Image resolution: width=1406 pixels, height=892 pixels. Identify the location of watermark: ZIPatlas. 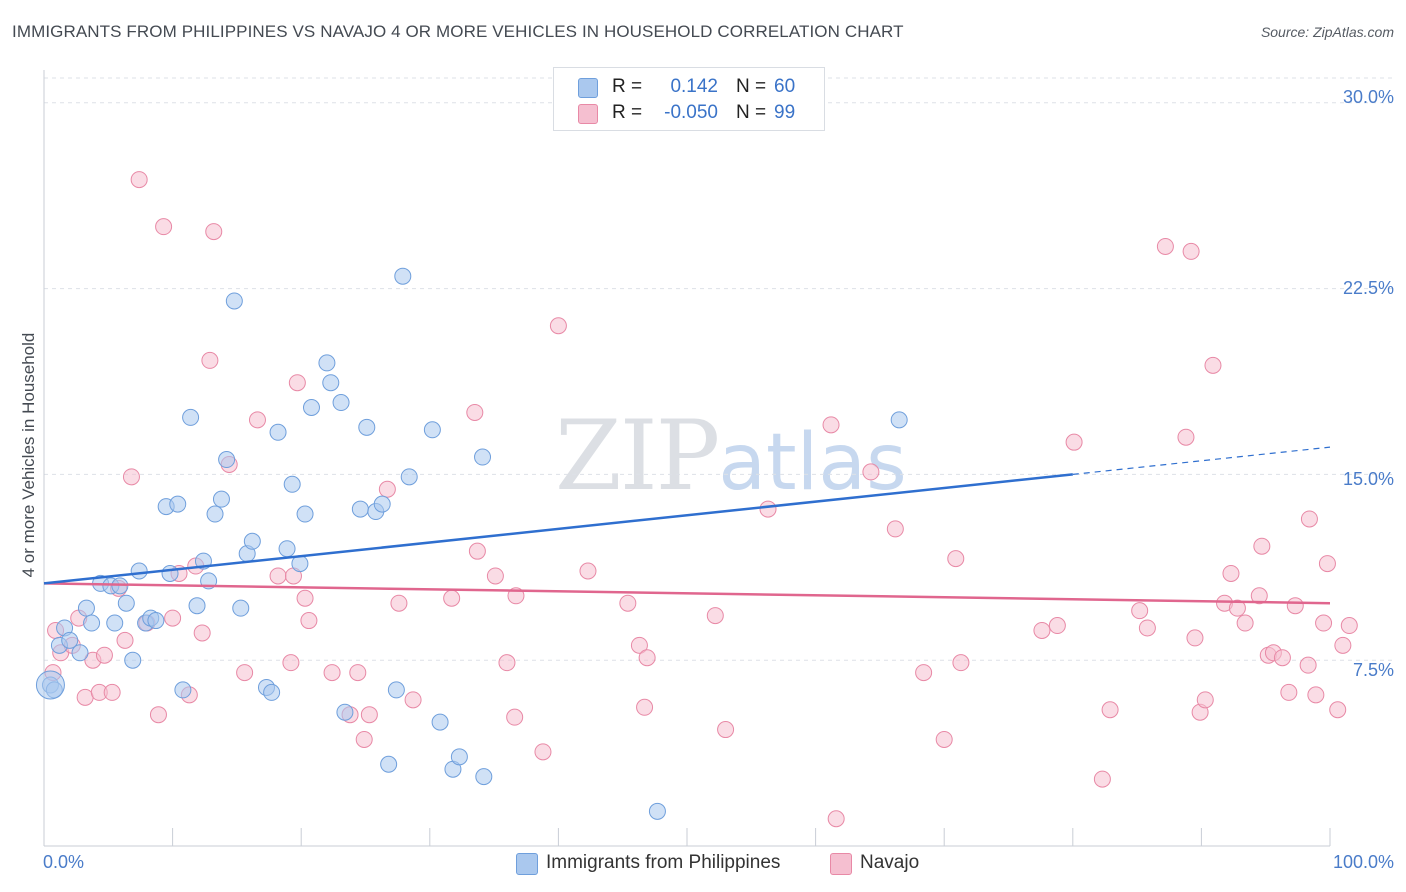
(731, 456).